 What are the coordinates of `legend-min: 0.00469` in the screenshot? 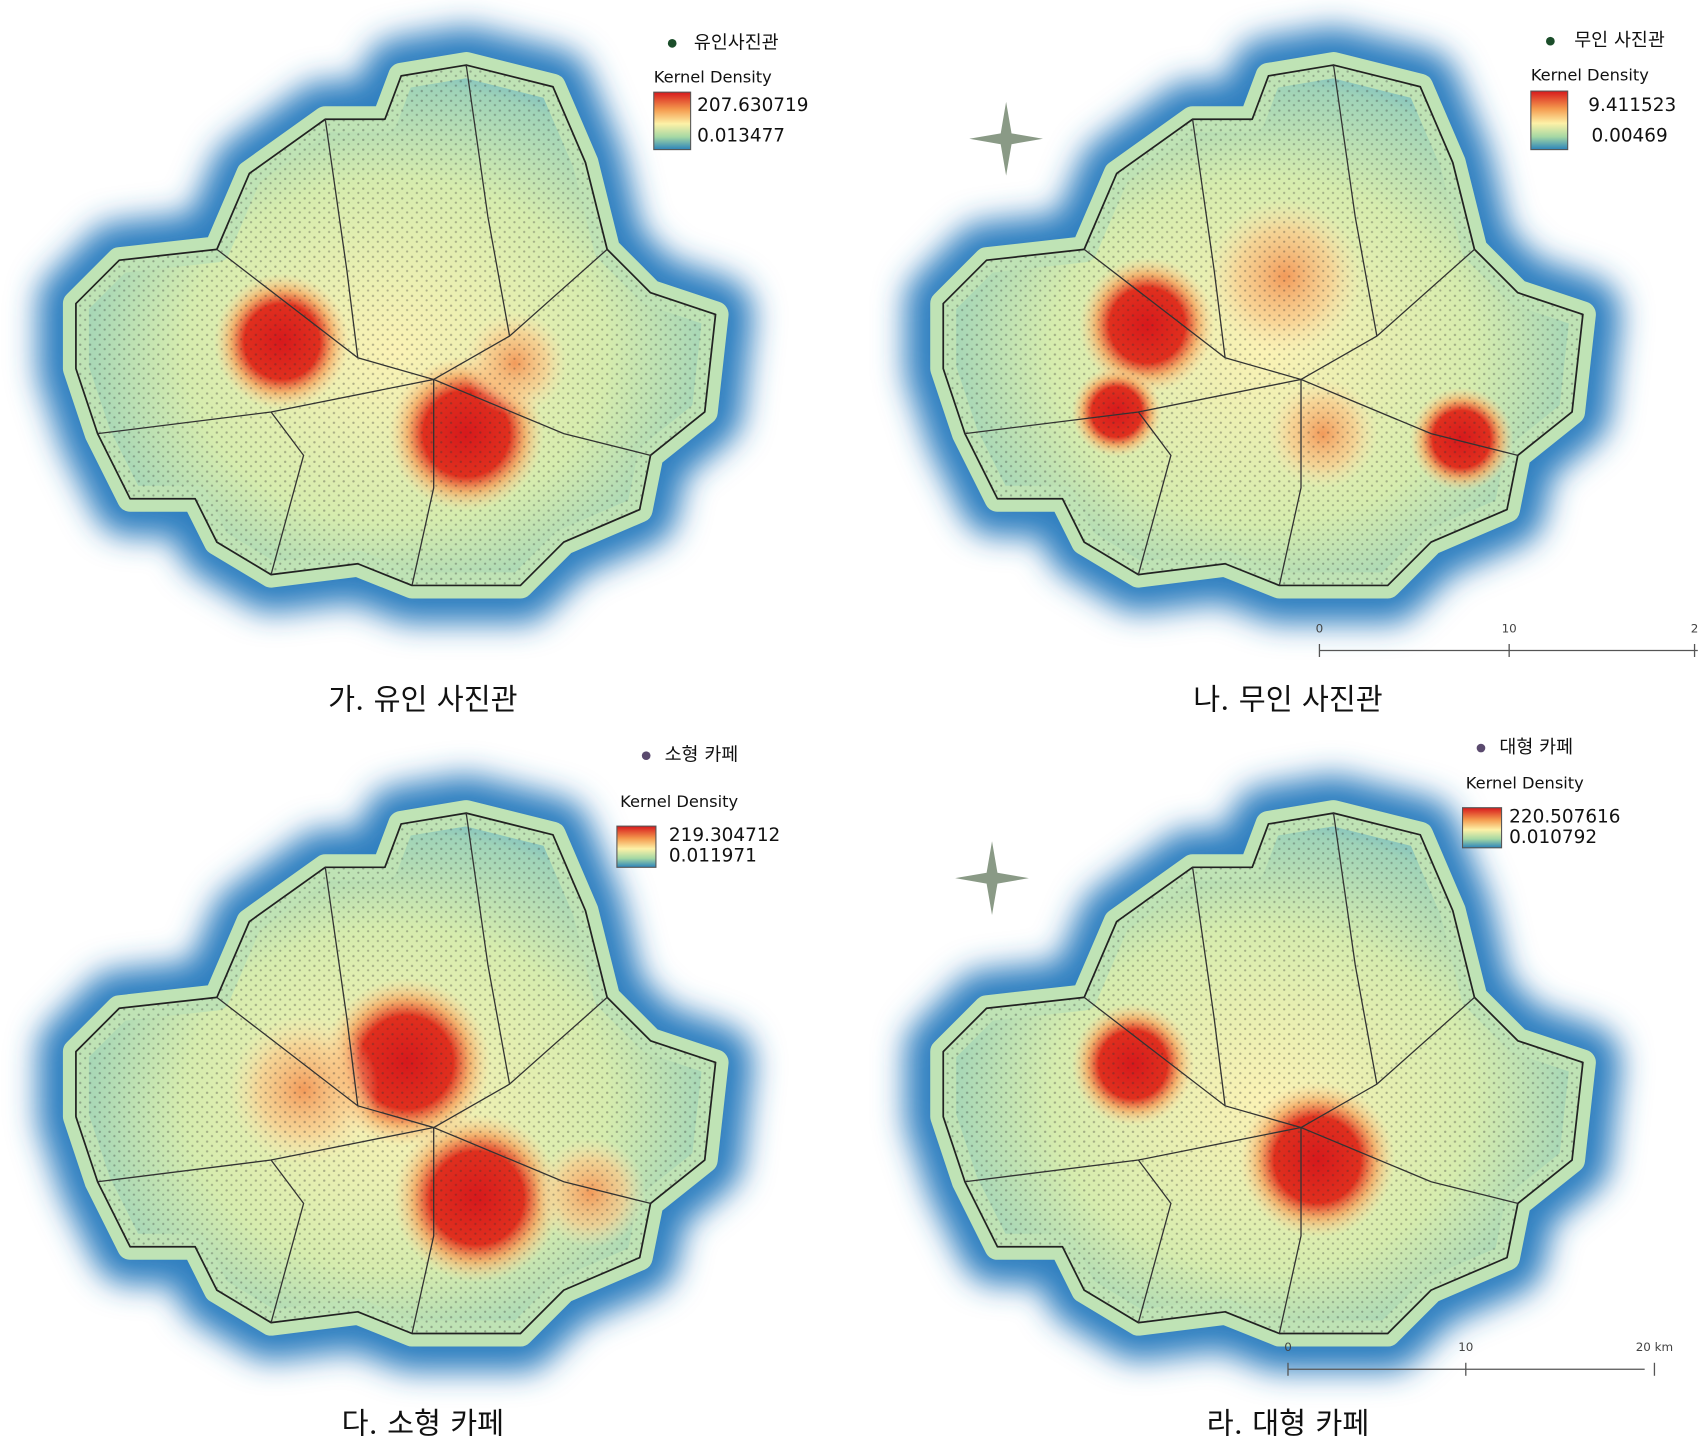 It's located at (1630, 136).